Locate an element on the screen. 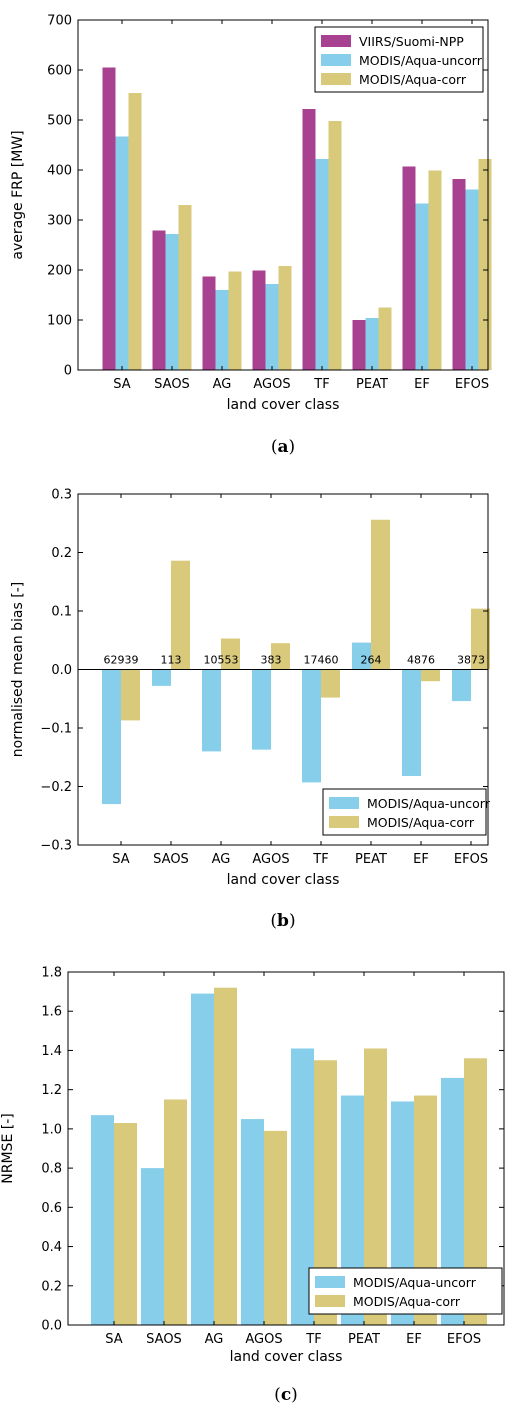 The image size is (518, 1410). panel-caption: (b) is located at coordinates (282, 921).